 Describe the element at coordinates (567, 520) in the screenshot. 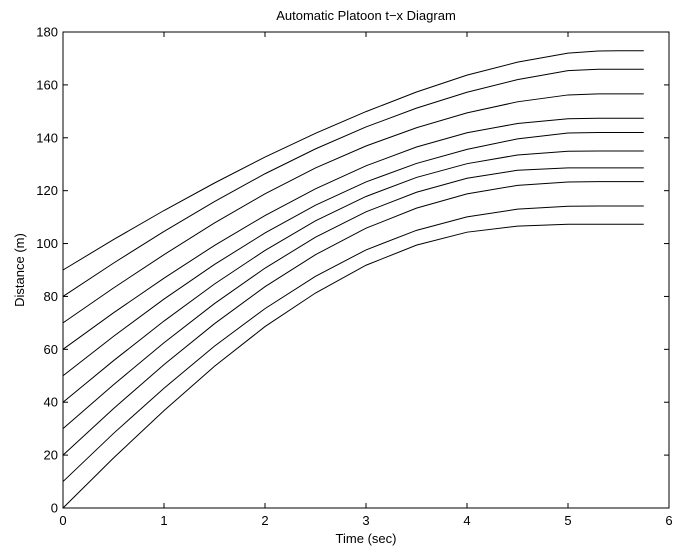

I see `x-tick-label: 5` at that location.